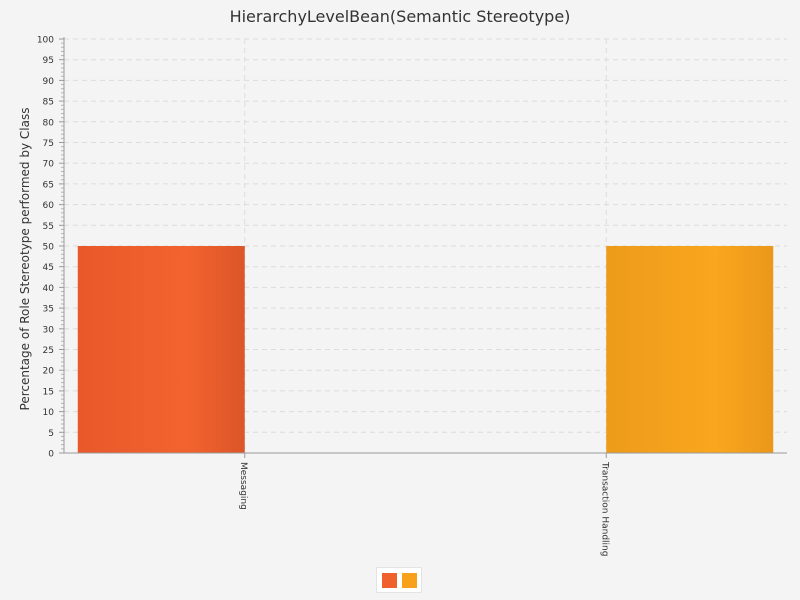 This screenshot has height=600, width=800. I want to click on y-tick-label: 70, so click(49, 165).